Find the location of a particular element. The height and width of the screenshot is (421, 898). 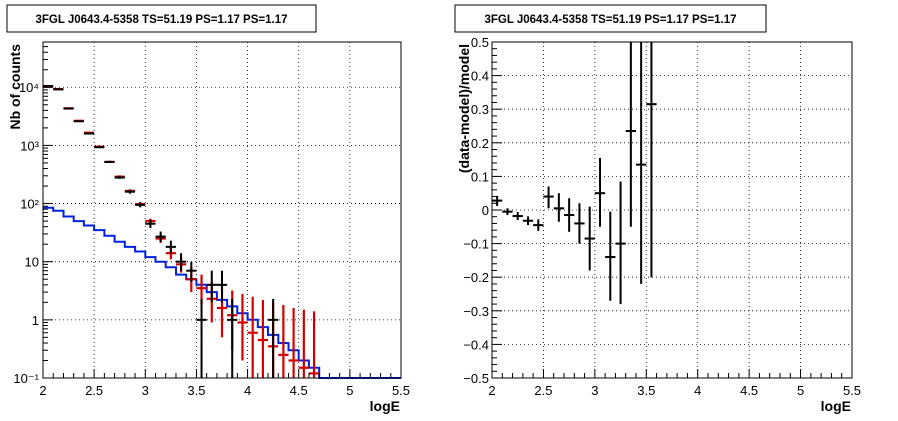

y-tick-label: 10 is located at coordinates (32, 262).